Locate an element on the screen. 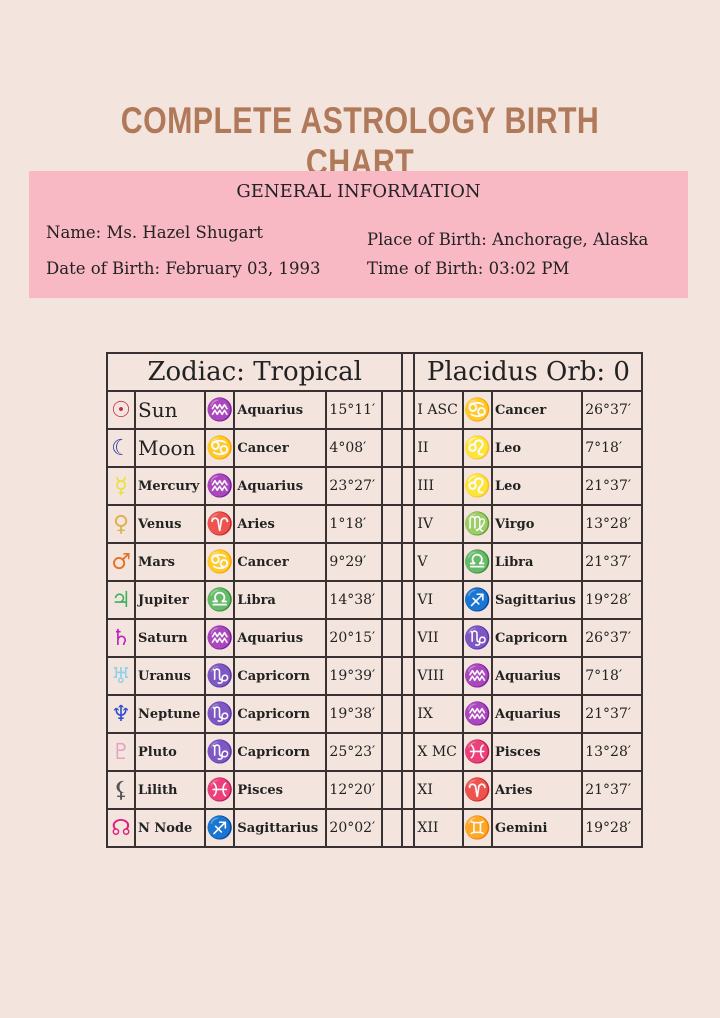  house-label: II is located at coordinates (438, 448).